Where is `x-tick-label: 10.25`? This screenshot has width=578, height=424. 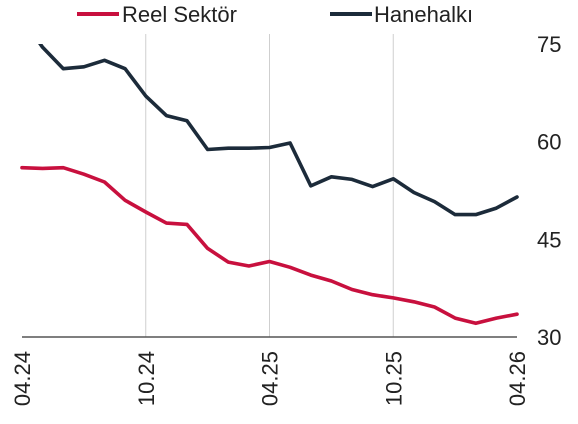 x-tick-label: 10.25 is located at coordinates (393, 378).